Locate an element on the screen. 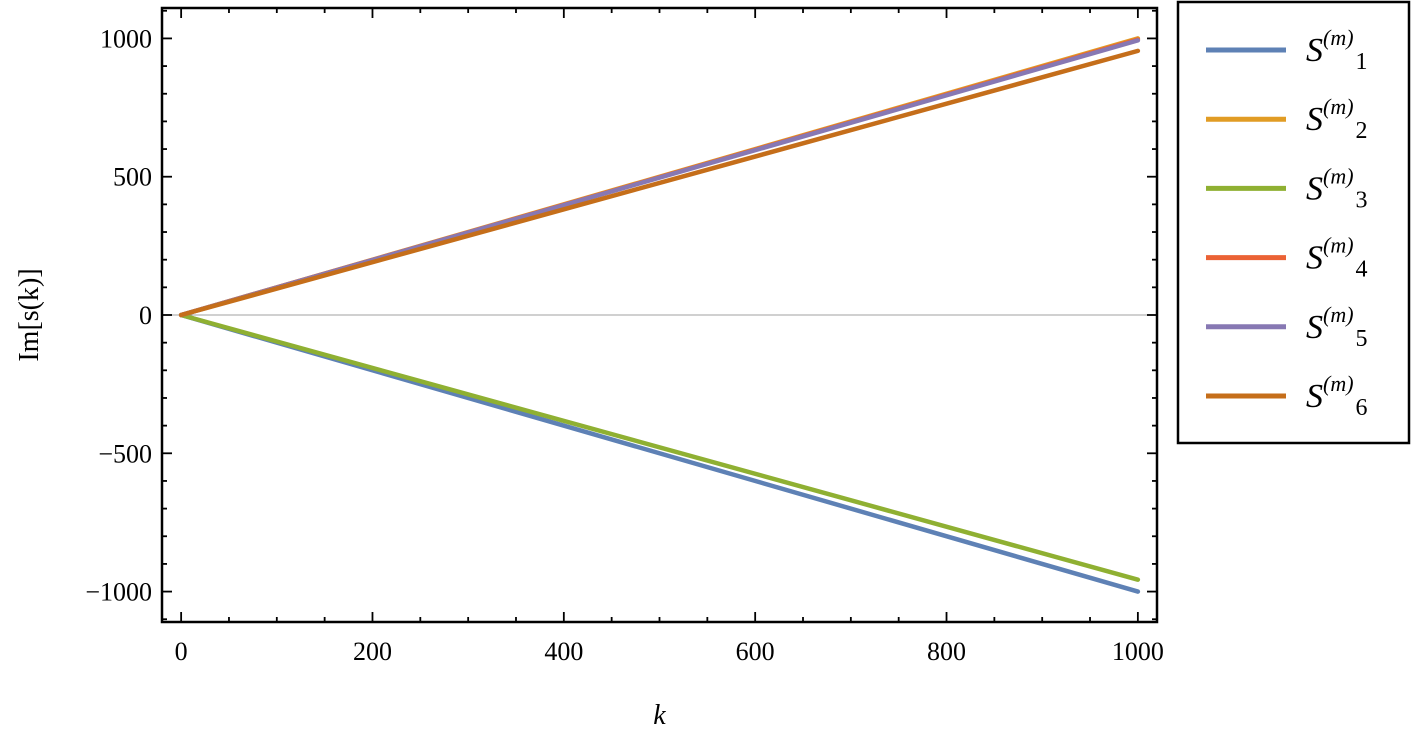  legend-label: S(m)1 is located at coordinates (1337, 50).